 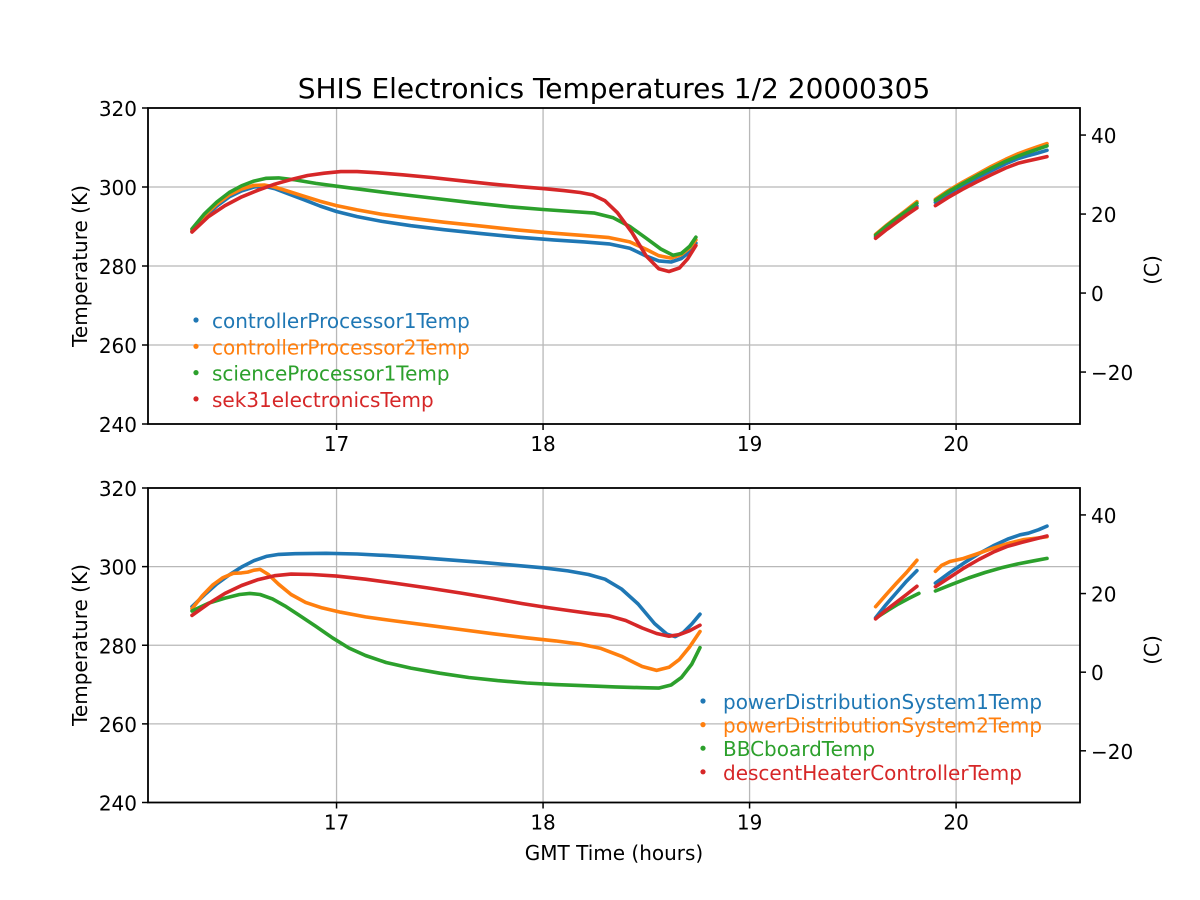 What do you see at coordinates (118, 646) in the screenshot?
I see `bottom-plot-y-tick-label: 280` at bounding box center [118, 646].